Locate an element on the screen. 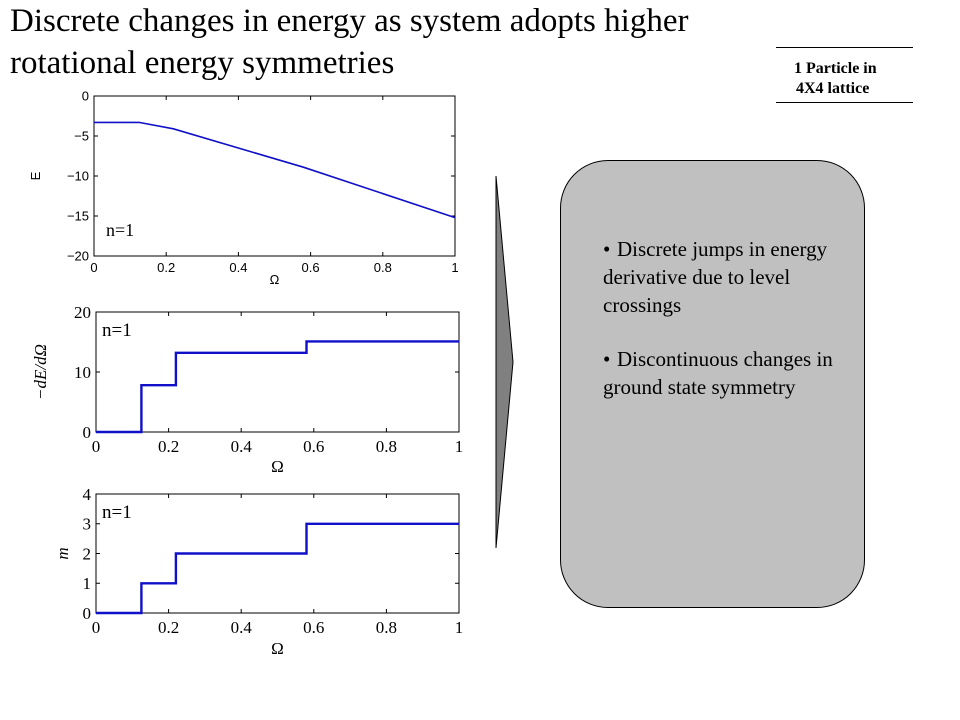  energy-chart: 0 0.2 0.4 0.6 0.8 1 0 −5 −10 −15 −20 Ω En=1 is located at coordinates (243, 188).